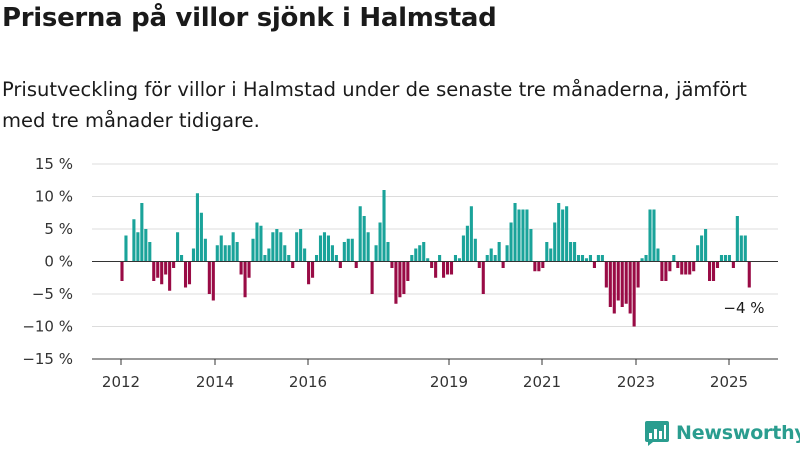 This screenshot has height=450, width=800. I want to click on x-tick-label: 2012, so click(121, 382).